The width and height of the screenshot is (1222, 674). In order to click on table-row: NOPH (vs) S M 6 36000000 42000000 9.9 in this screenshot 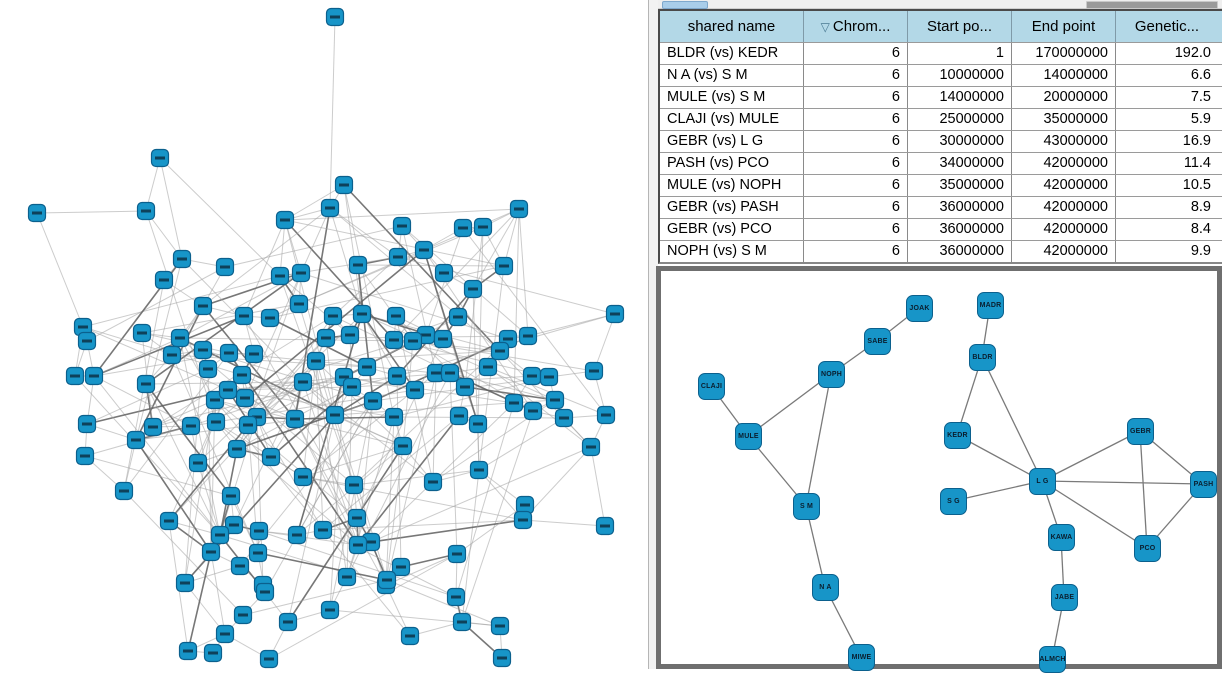, I will do `click(941, 251)`.